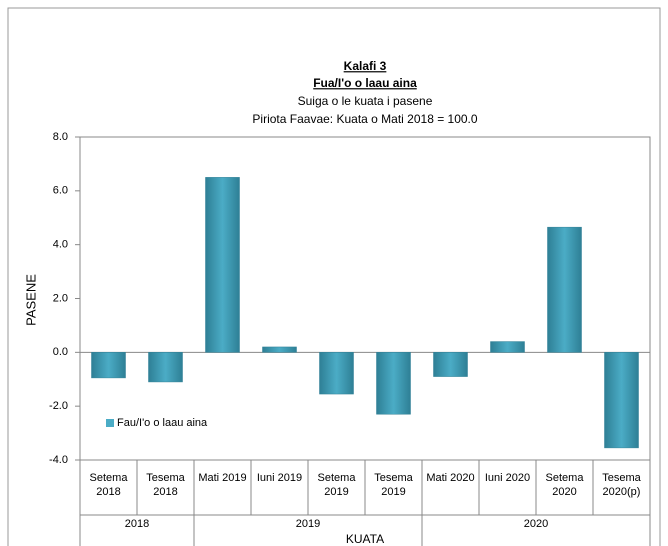  I want to click on x-tick-label: Mati 2020, so click(450, 478).